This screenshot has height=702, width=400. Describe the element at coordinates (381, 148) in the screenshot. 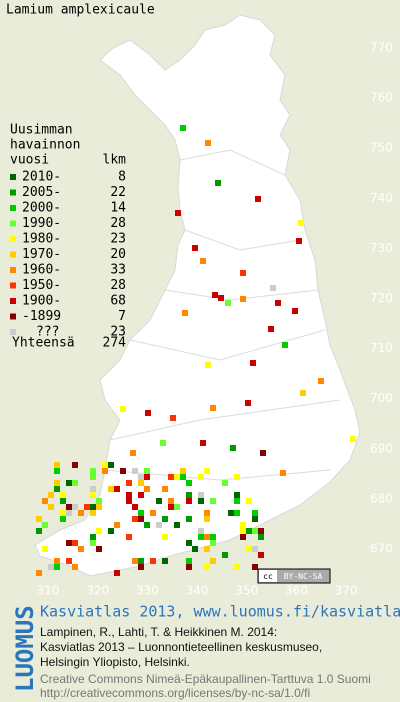

I see `northing-label: 750` at that location.